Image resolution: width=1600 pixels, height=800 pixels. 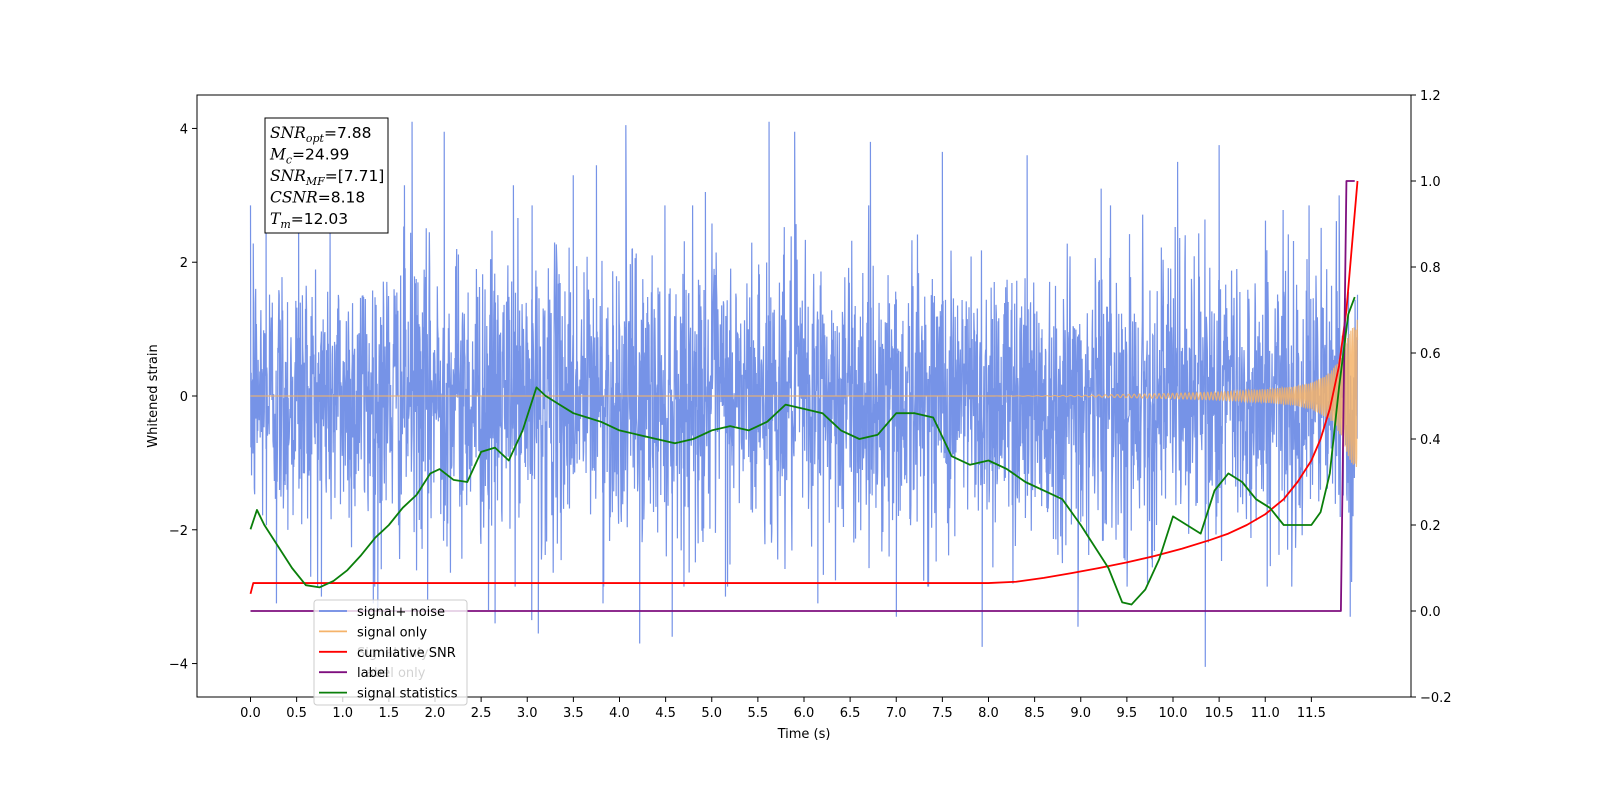 I want to click on x-tick-label: 1.0, so click(x=342, y=713).